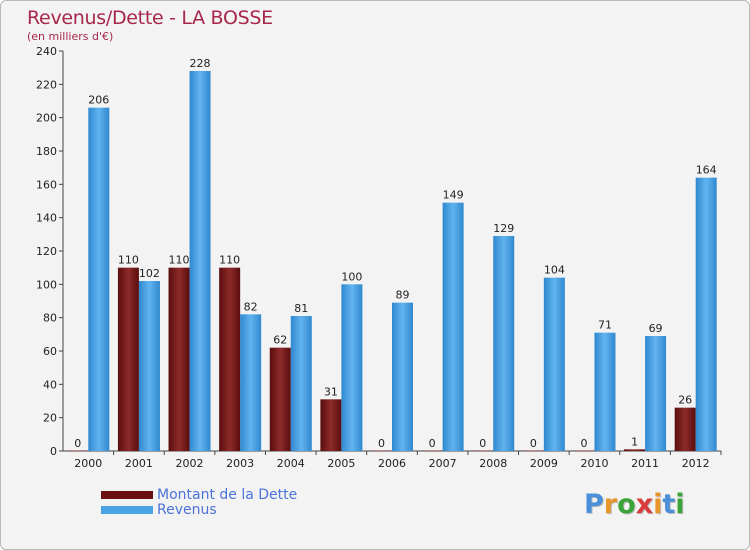  I want to click on y-tick-label: 140, so click(46, 218).